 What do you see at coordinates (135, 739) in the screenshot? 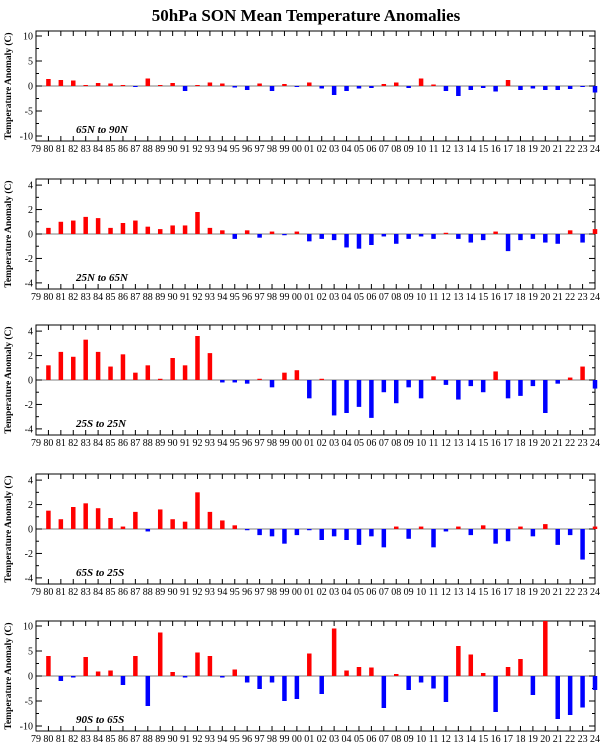
I see `x-tick-label: 87` at bounding box center [135, 739].